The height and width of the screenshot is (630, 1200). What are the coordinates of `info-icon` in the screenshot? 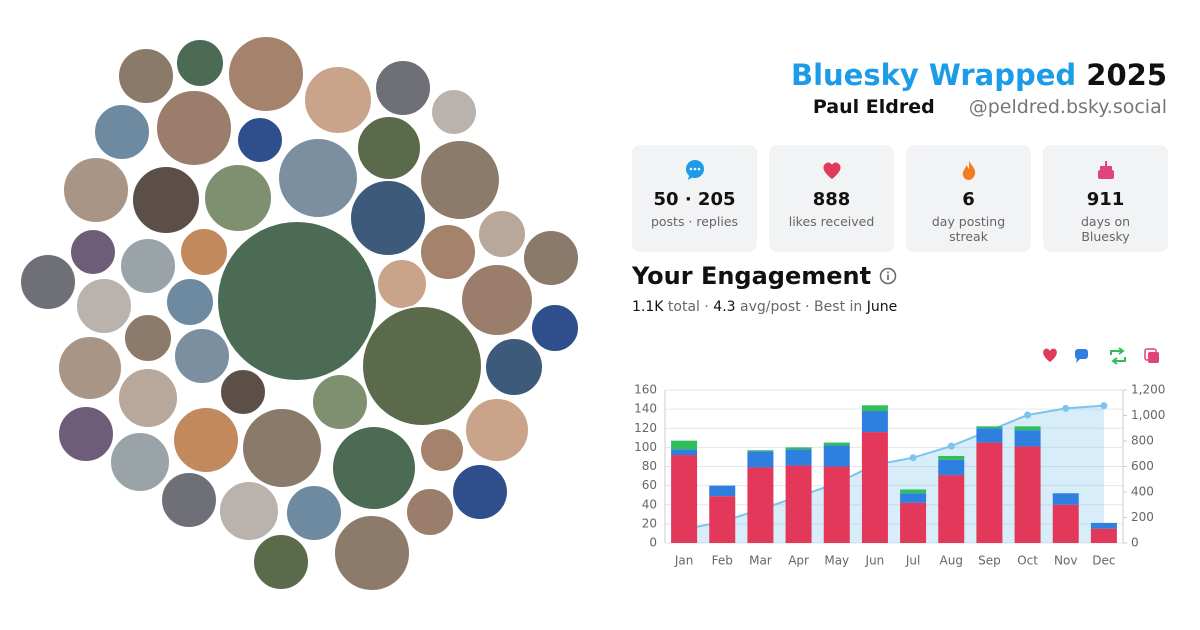 It's located at (888, 276).